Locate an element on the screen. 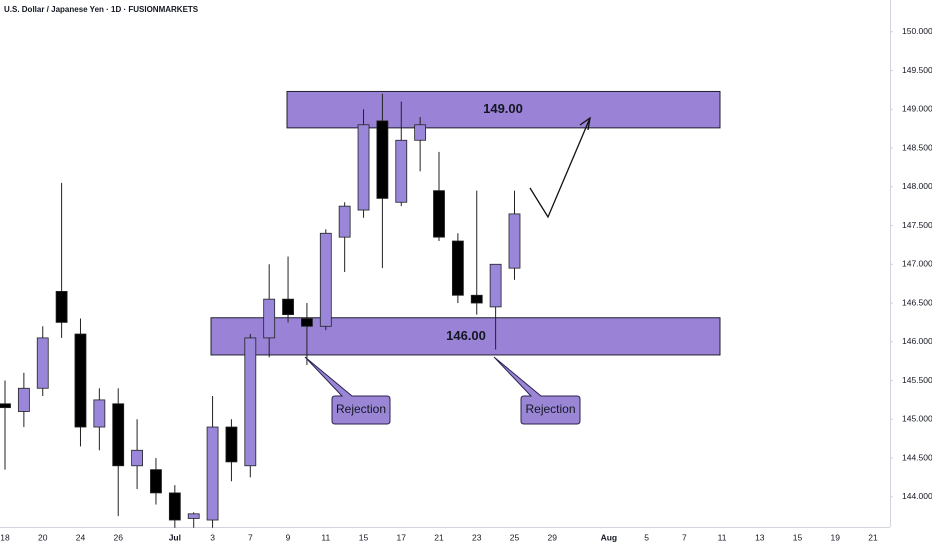 This screenshot has width=932, height=550. x-tick-label: 3 is located at coordinates (212, 537).